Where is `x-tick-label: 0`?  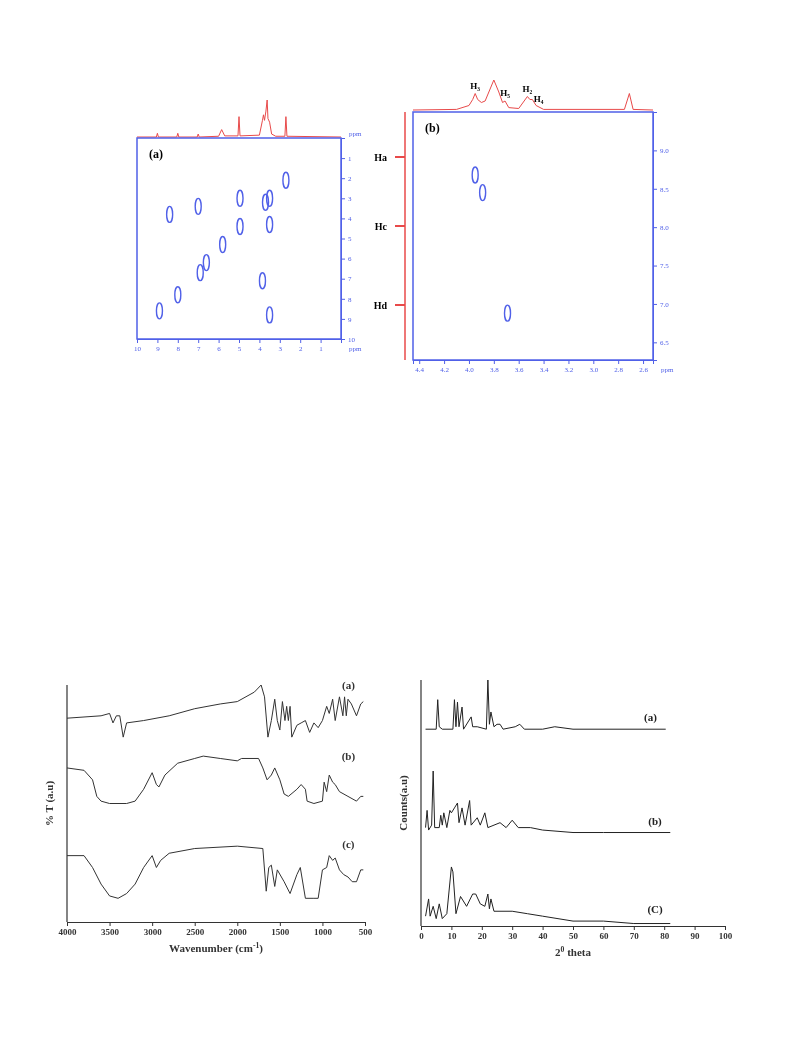
x-tick-label: 0 is located at coordinates (422, 936).